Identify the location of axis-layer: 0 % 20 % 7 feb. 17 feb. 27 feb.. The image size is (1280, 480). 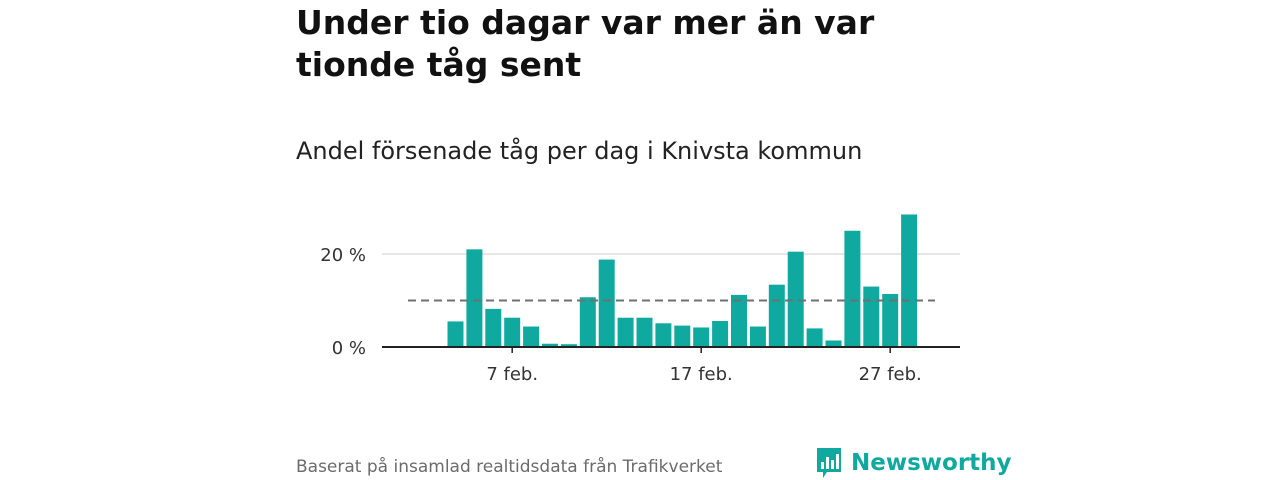
(640, 315).